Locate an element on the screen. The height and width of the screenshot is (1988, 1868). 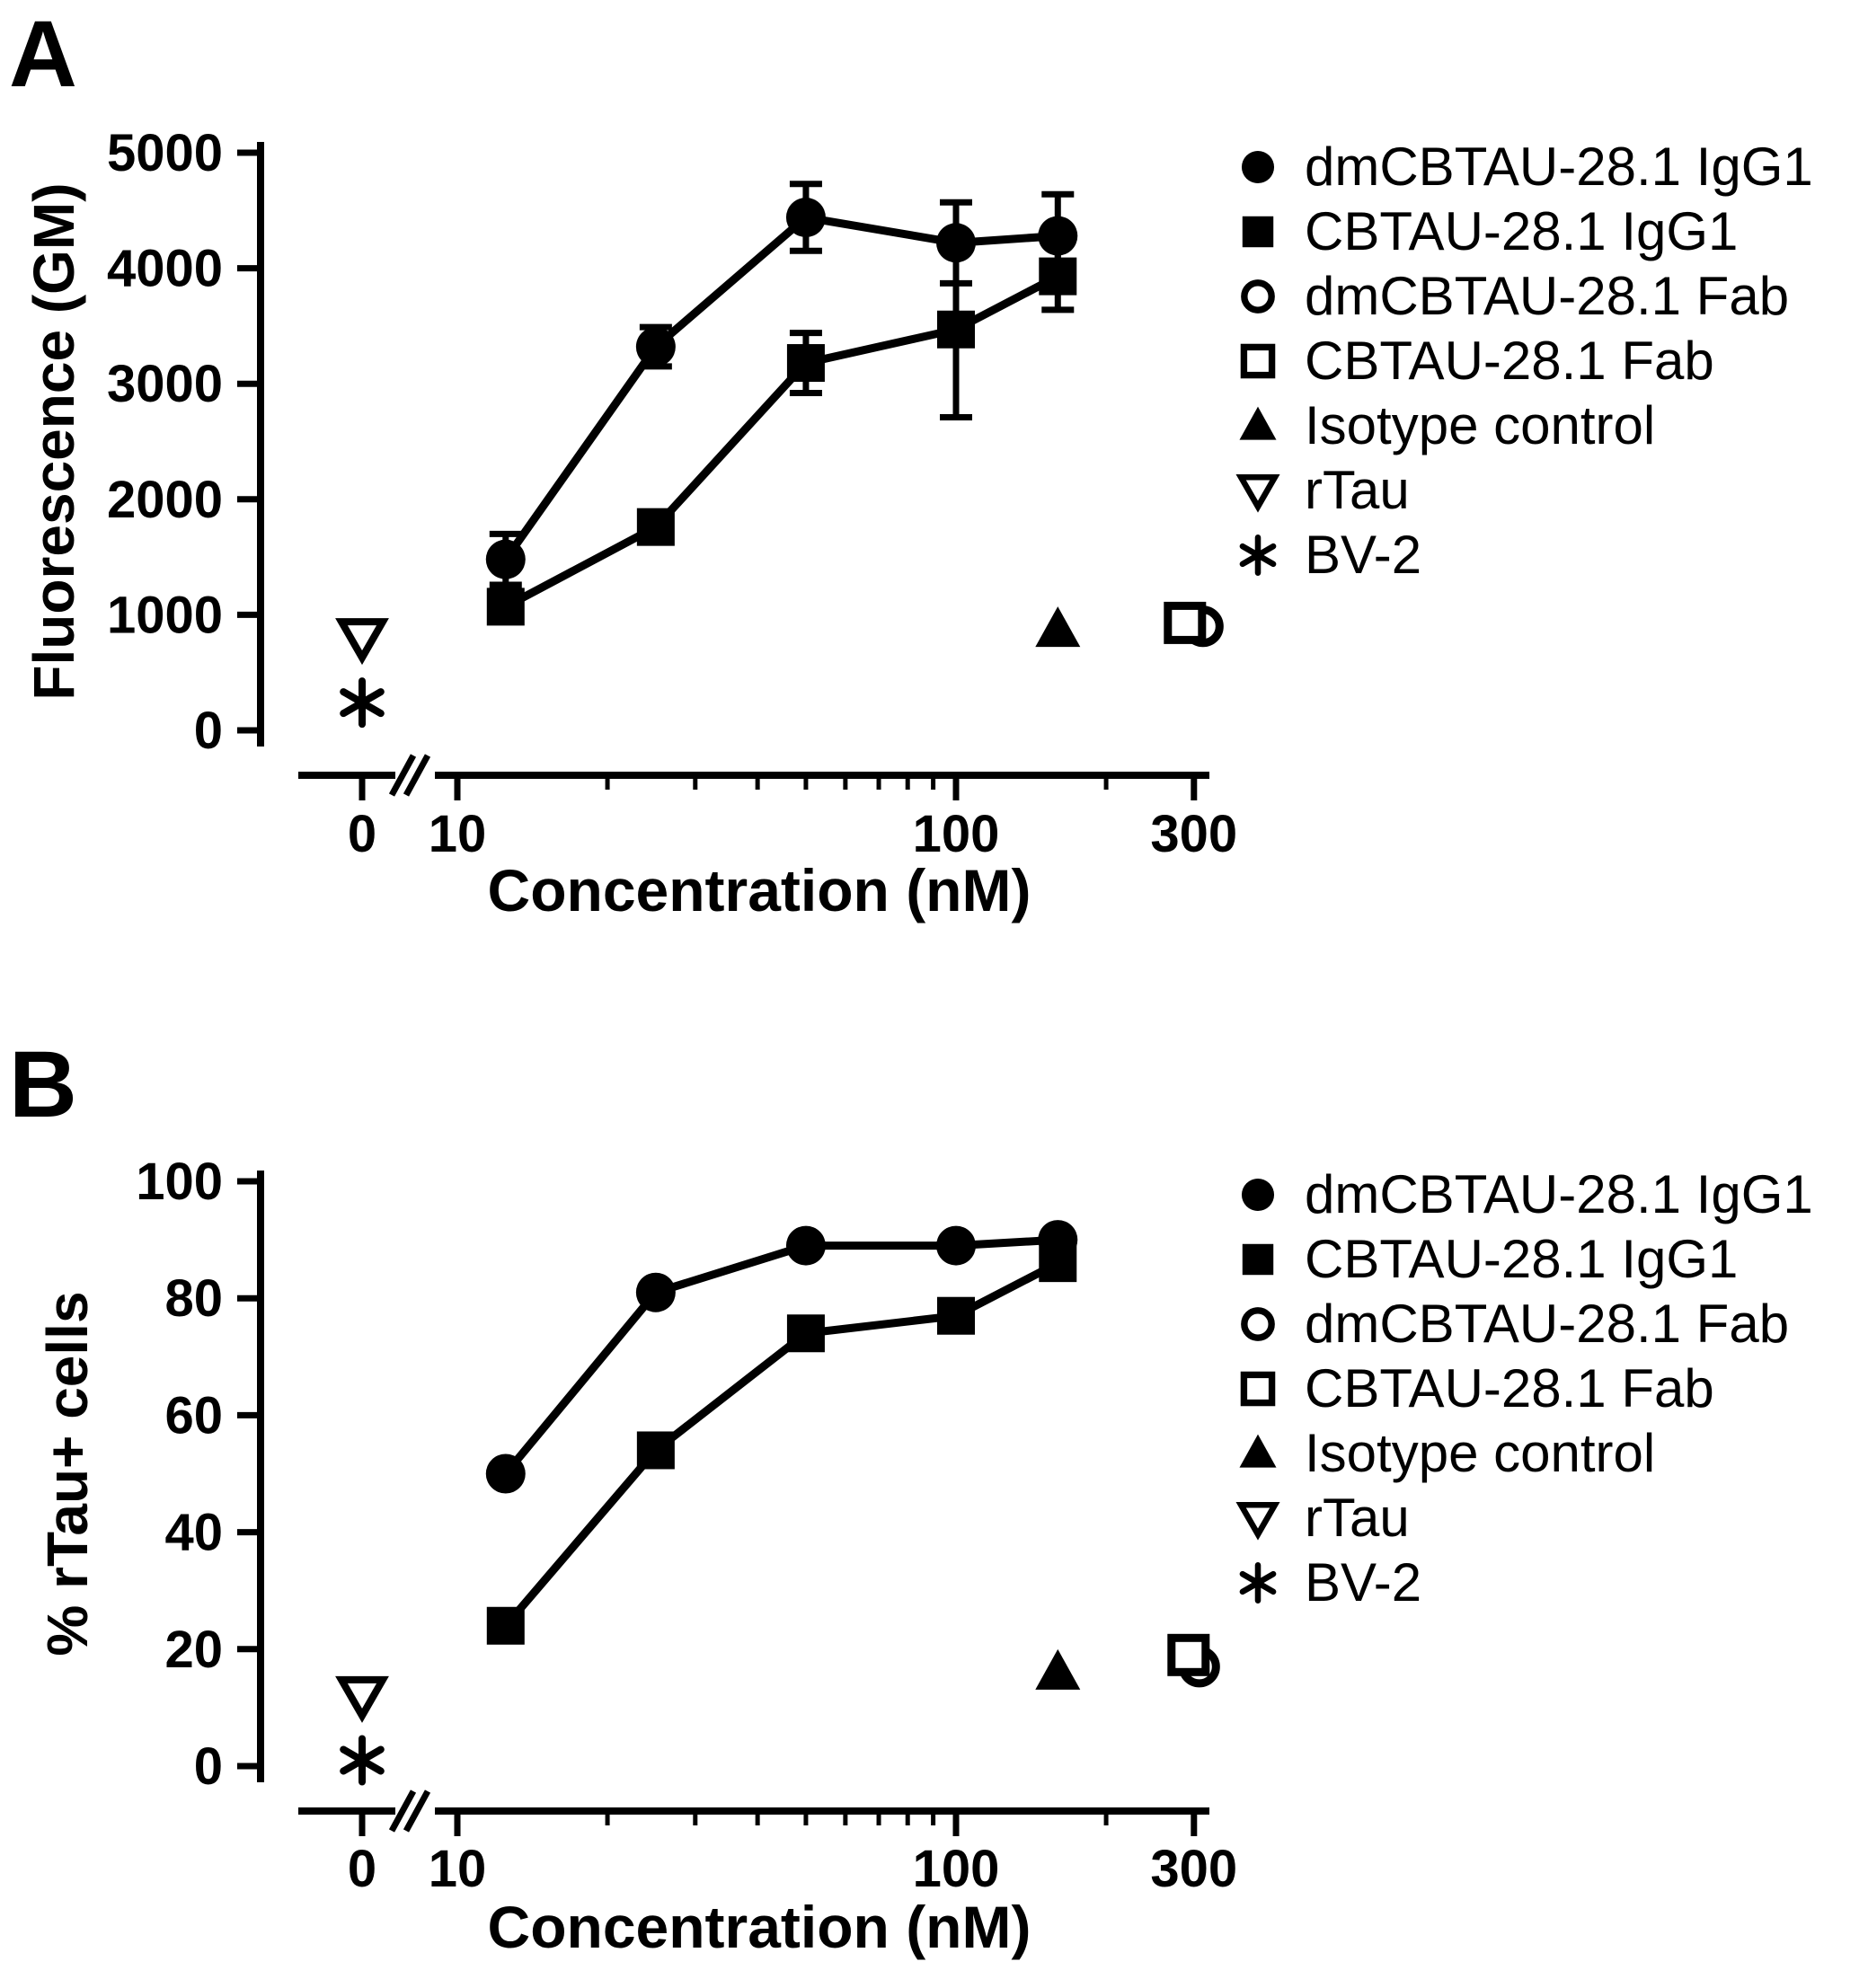
y-axis-title: % rTau+ cells is located at coordinates (67, 1473).